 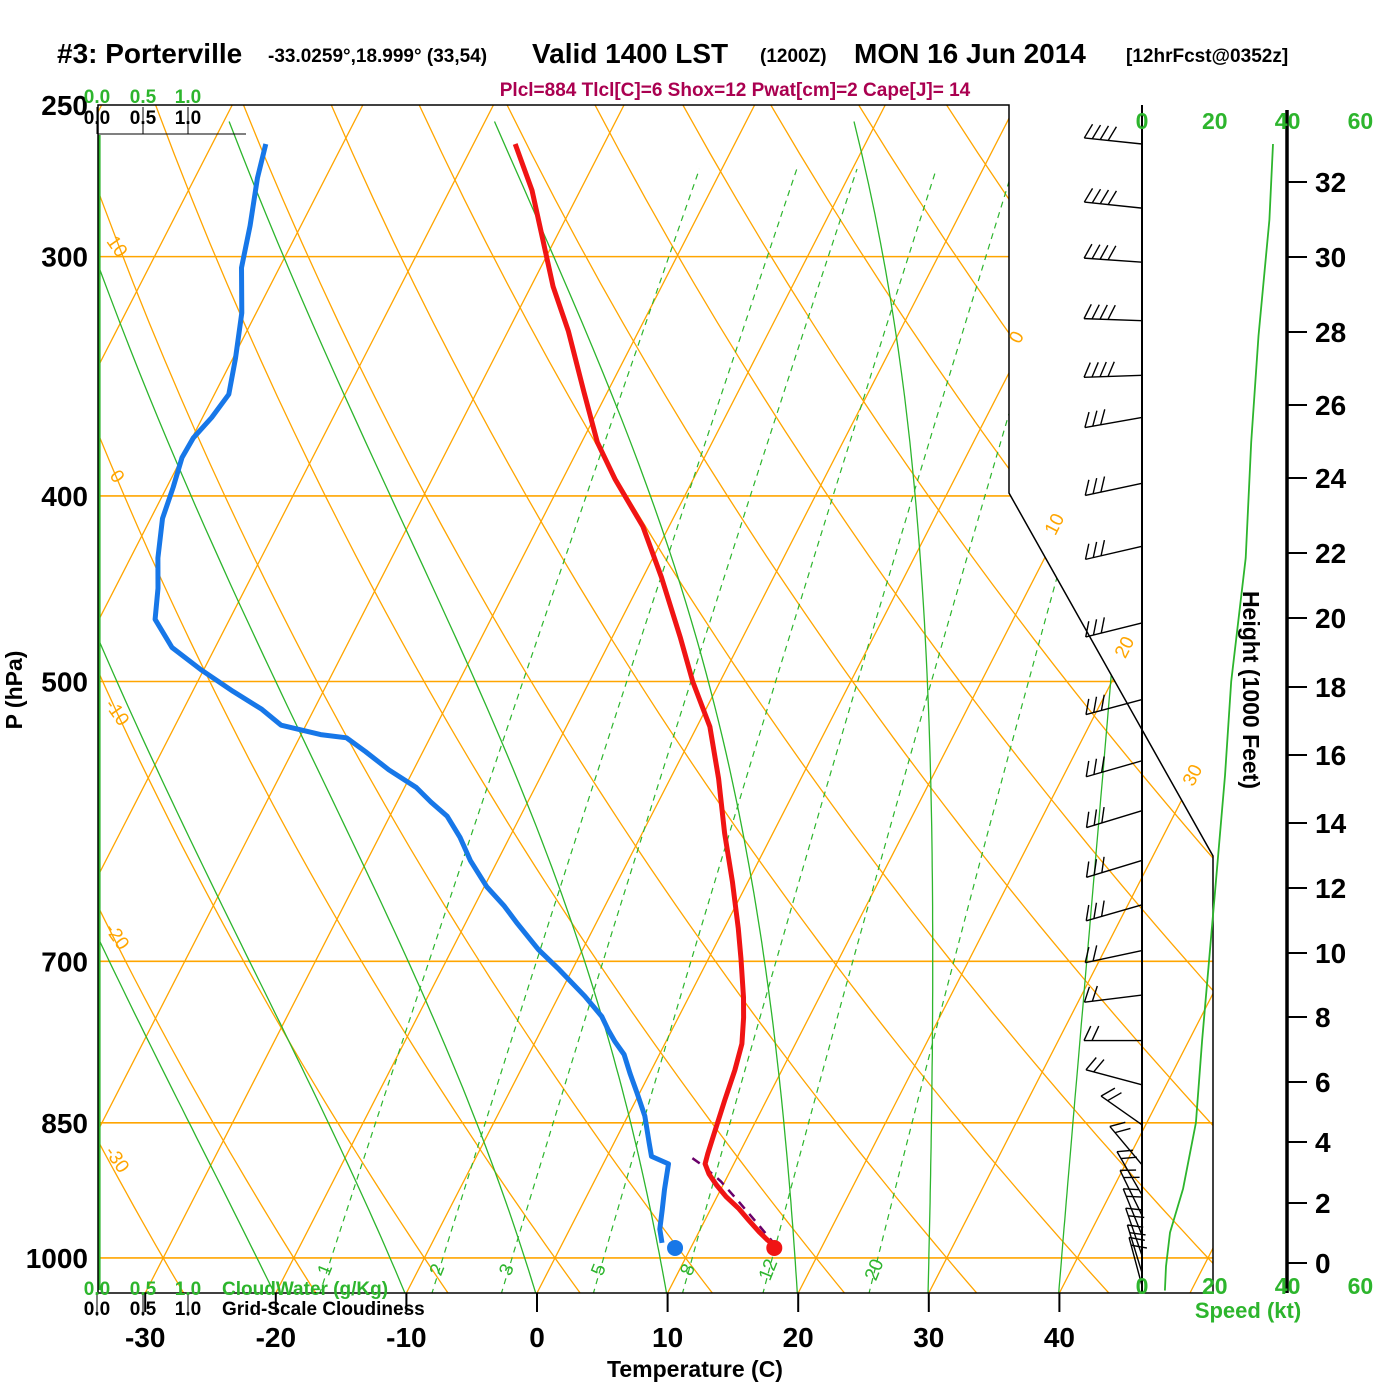 I want to click on height-tick-label: 10, so click(x=1330, y=953).